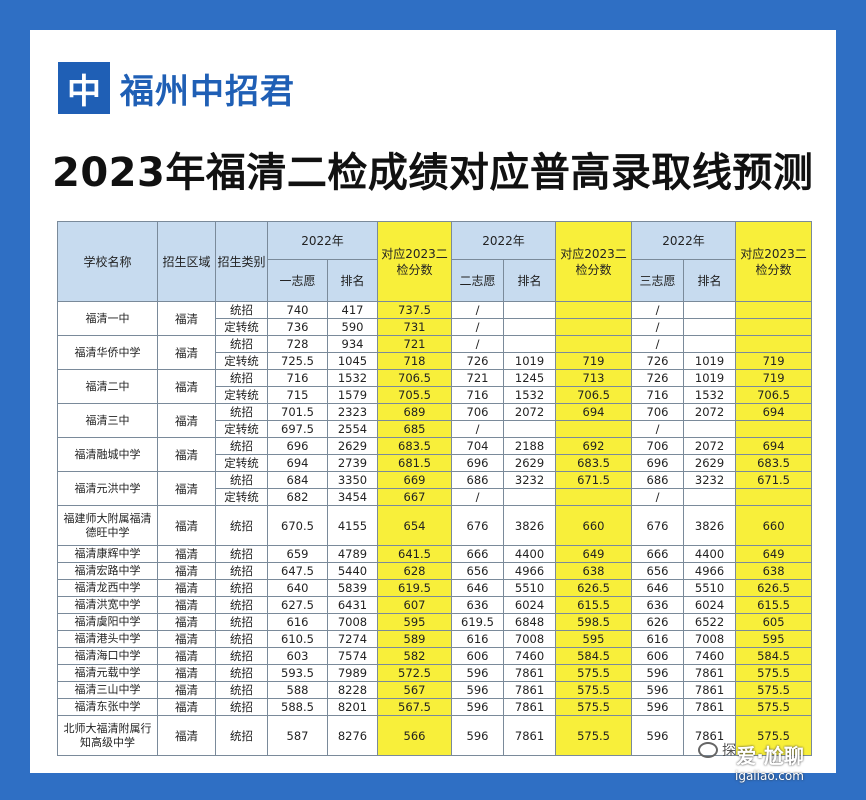  What do you see at coordinates (297, 690) in the screenshot?
I see `score-cell: 588` at bounding box center [297, 690].